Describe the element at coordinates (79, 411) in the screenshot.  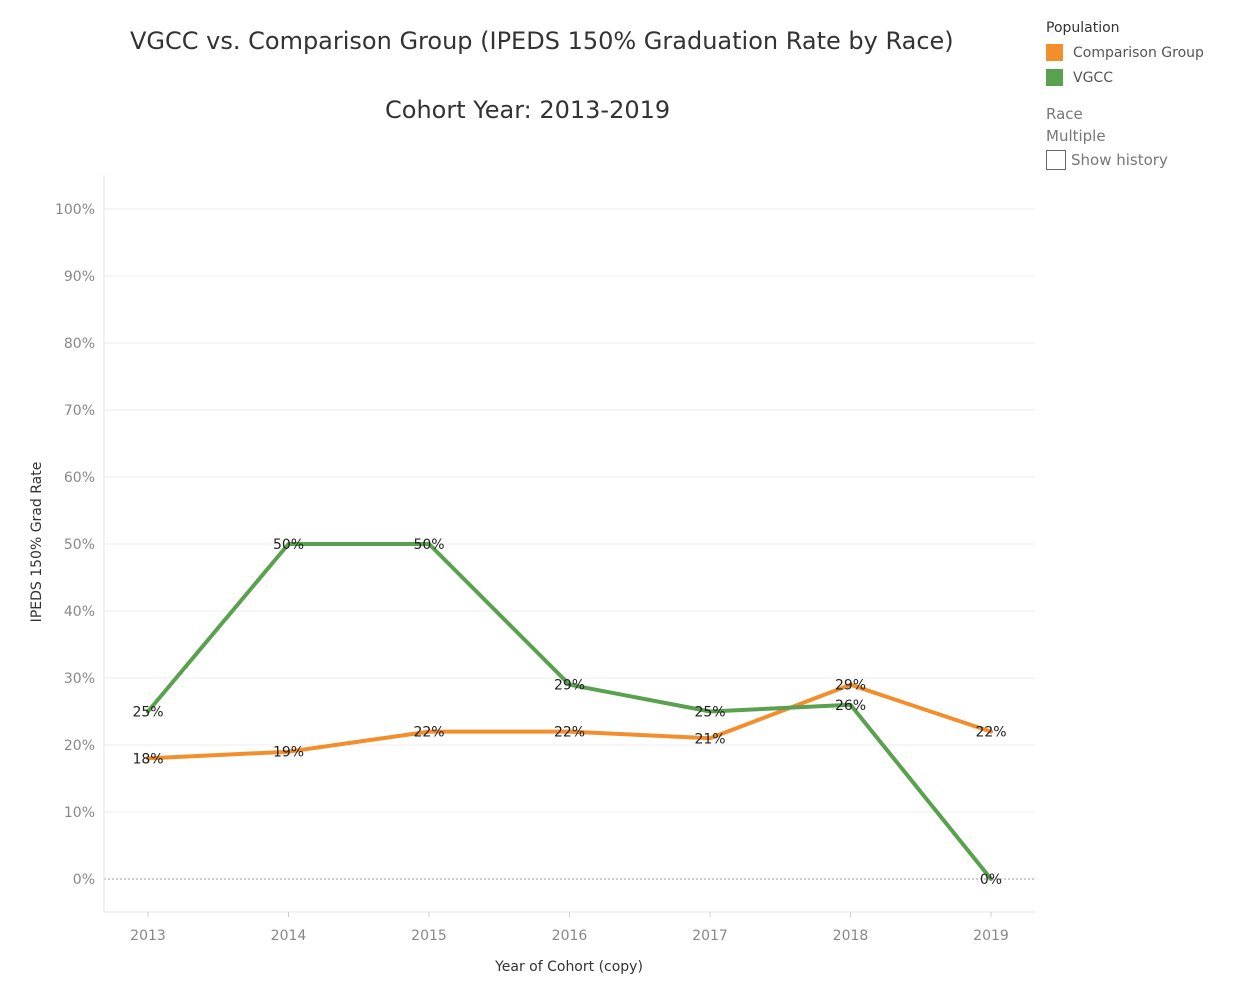
I see `y-tick-label: 70%` at that location.